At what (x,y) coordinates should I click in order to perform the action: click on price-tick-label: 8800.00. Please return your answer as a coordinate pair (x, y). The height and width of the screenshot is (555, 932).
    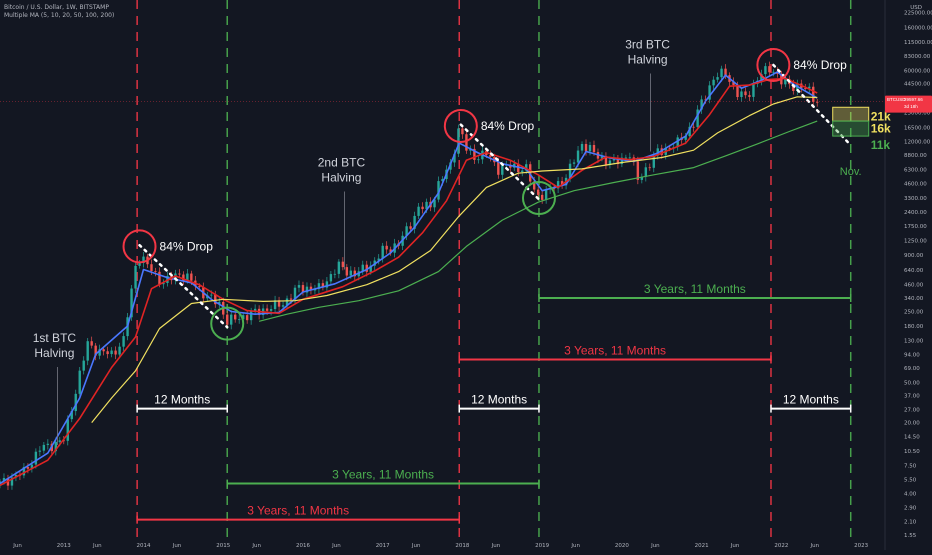
    Looking at the image, I should click on (915, 156).